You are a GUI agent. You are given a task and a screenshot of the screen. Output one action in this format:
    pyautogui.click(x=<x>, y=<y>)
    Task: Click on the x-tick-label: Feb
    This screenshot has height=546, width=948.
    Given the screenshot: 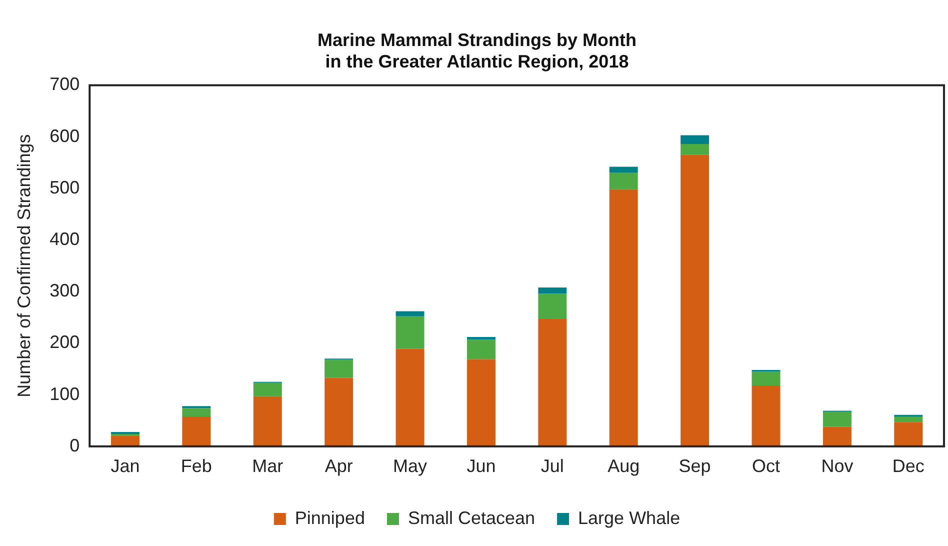 What is the action you would take?
    pyautogui.click(x=196, y=466)
    